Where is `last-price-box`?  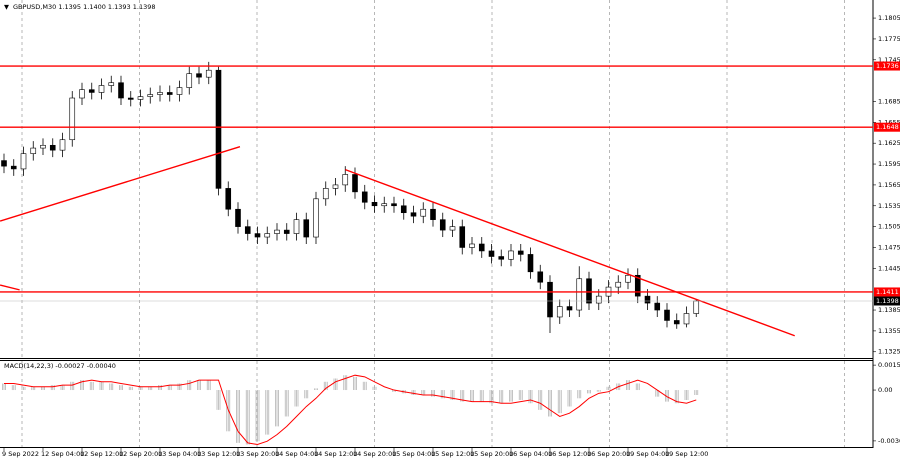 last-price-box is located at coordinates (887, 301).